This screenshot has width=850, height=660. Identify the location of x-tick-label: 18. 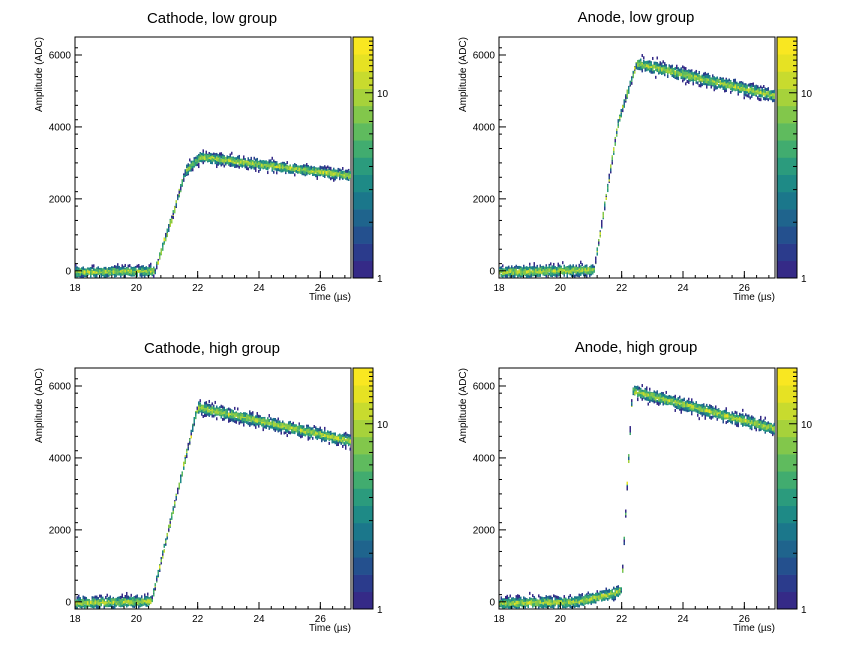
(499, 288).